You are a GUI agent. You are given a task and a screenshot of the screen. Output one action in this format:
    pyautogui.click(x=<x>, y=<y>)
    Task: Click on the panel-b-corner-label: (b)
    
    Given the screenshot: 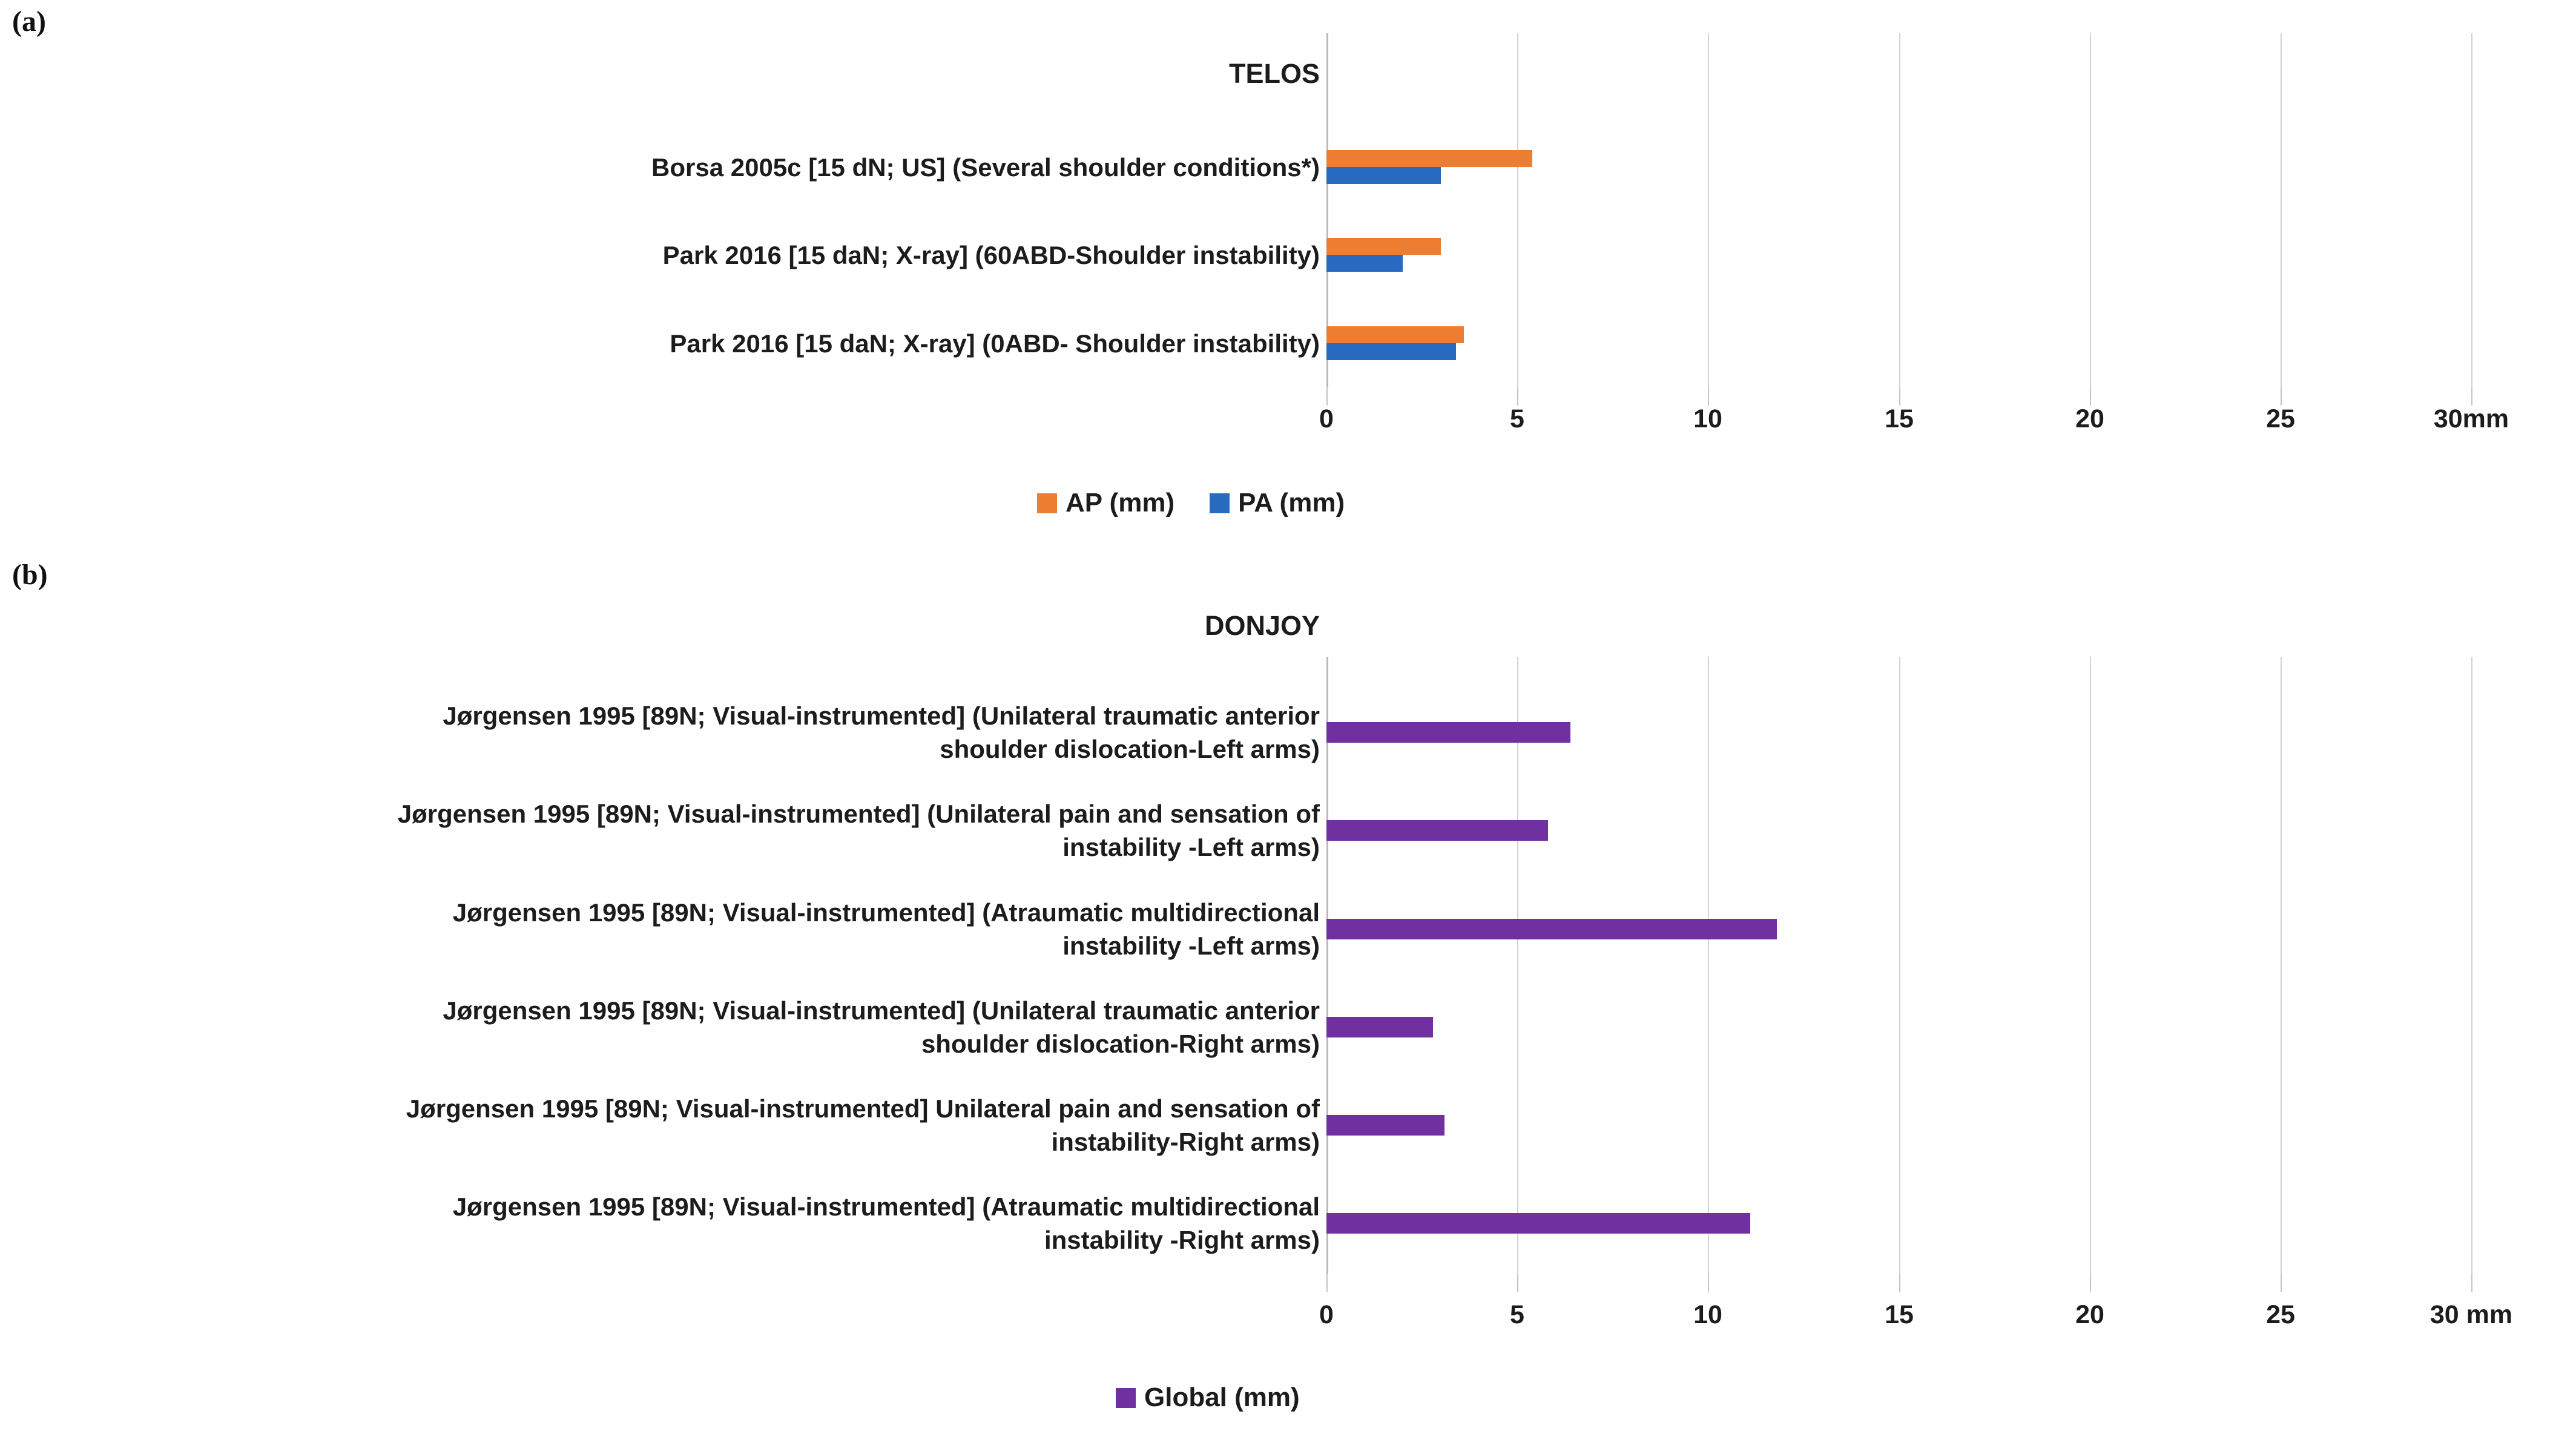 What is the action you would take?
    pyautogui.click(x=30, y=575)
    